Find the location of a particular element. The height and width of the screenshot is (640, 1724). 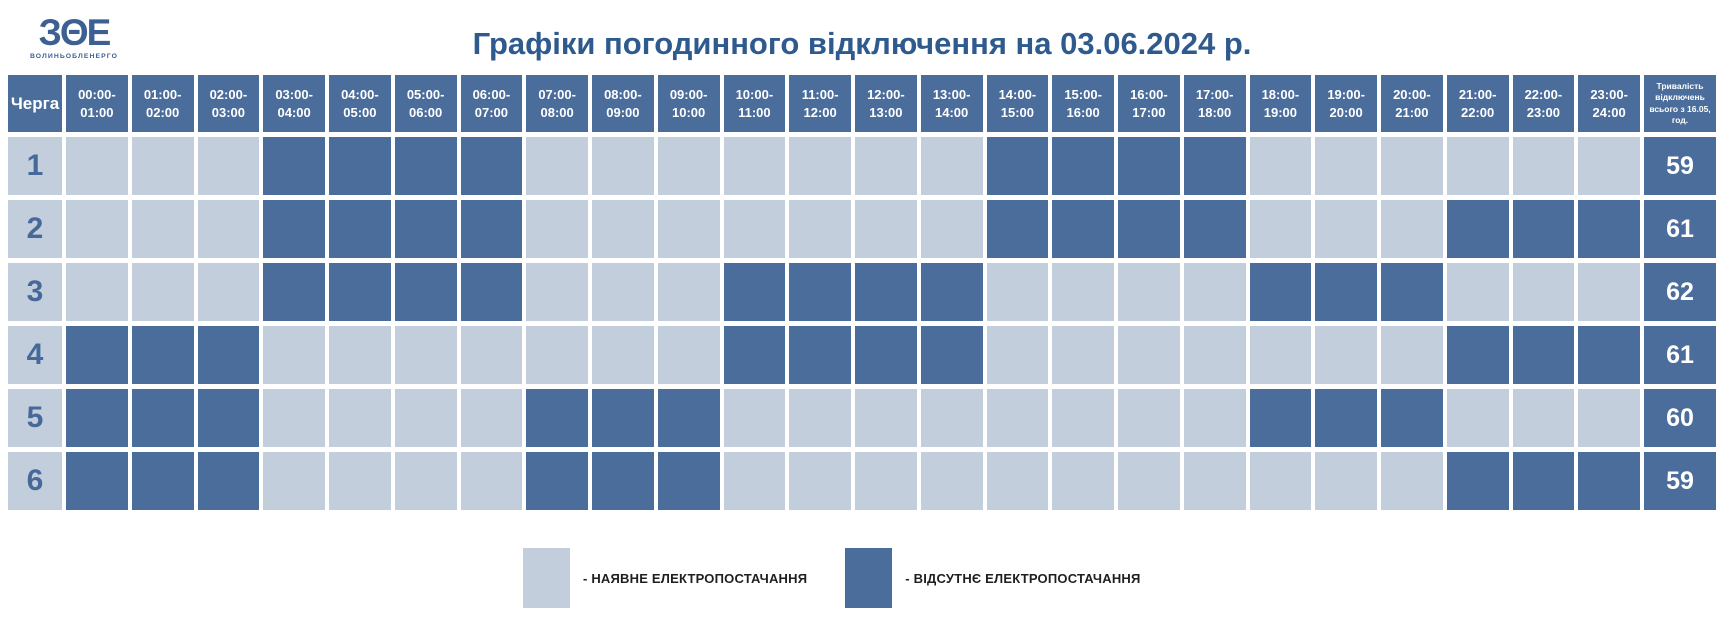

queue-number: 3 is located at coordinates (35, 292).